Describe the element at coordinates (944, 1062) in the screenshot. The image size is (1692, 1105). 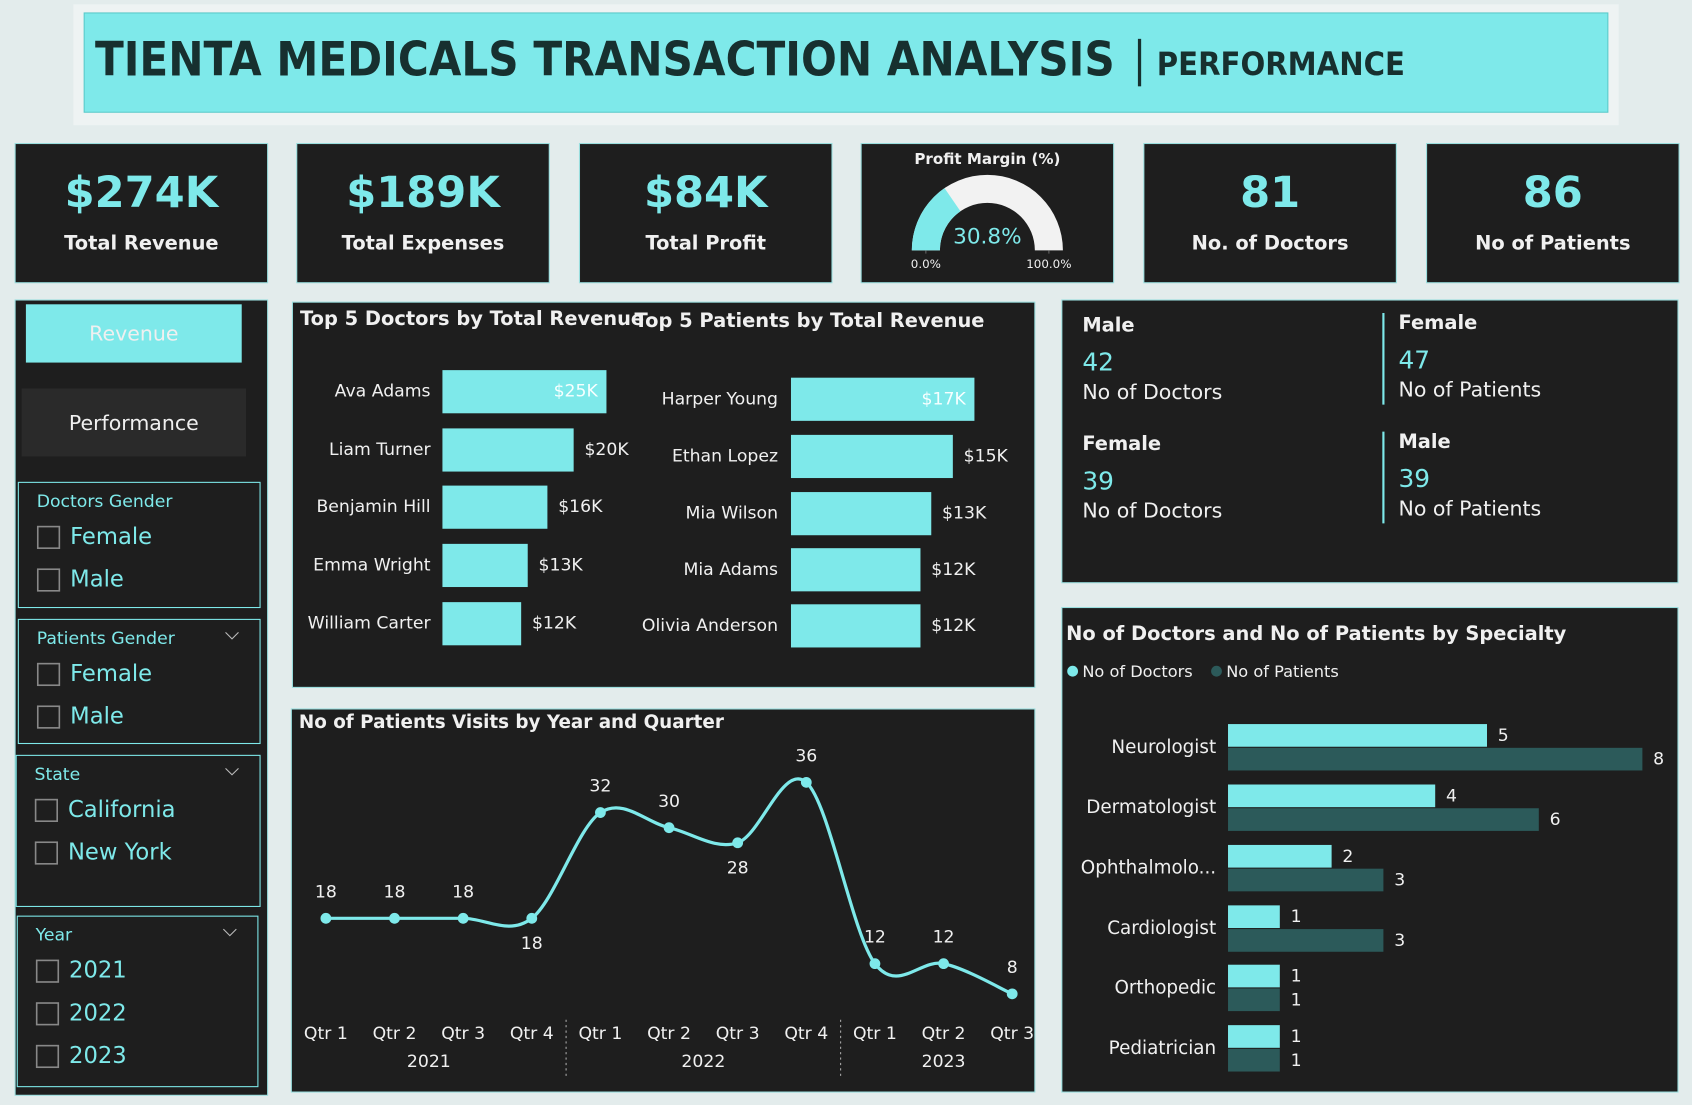
I see `x-group-label: 2023` at that location.